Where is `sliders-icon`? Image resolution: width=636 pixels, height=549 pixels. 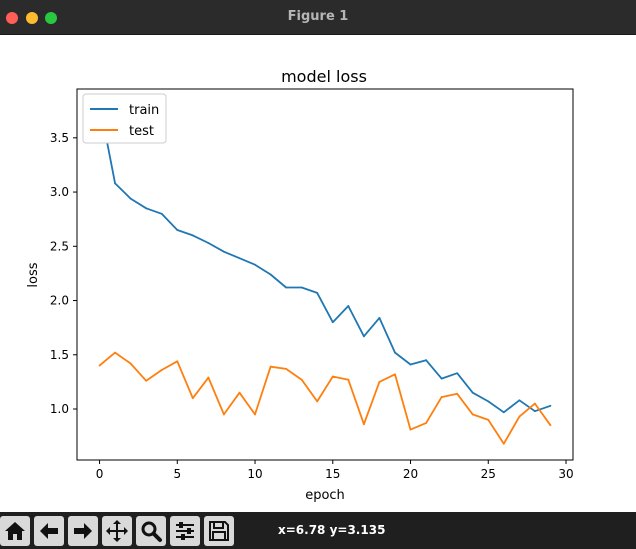 sliders-icon is located at coordinates (185, 531).